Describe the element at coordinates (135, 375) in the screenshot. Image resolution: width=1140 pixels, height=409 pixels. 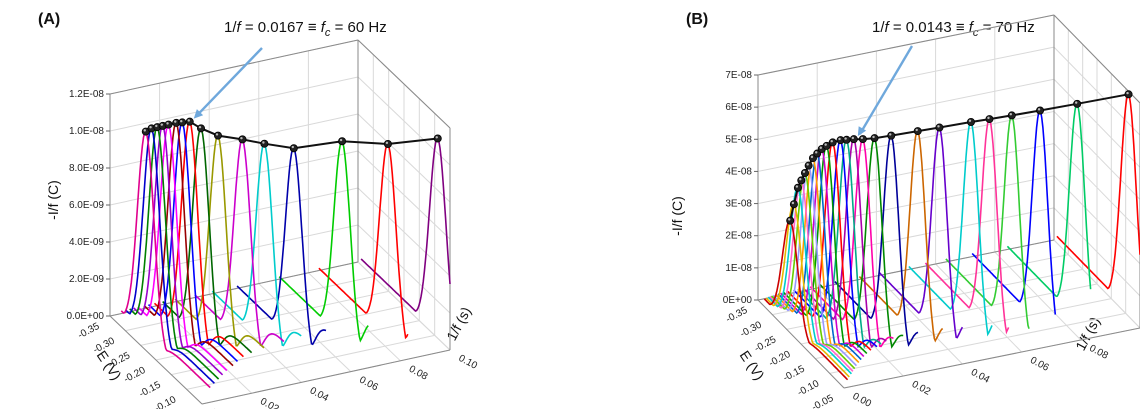
I see `a-x-tick-label: -0.20` at that location.